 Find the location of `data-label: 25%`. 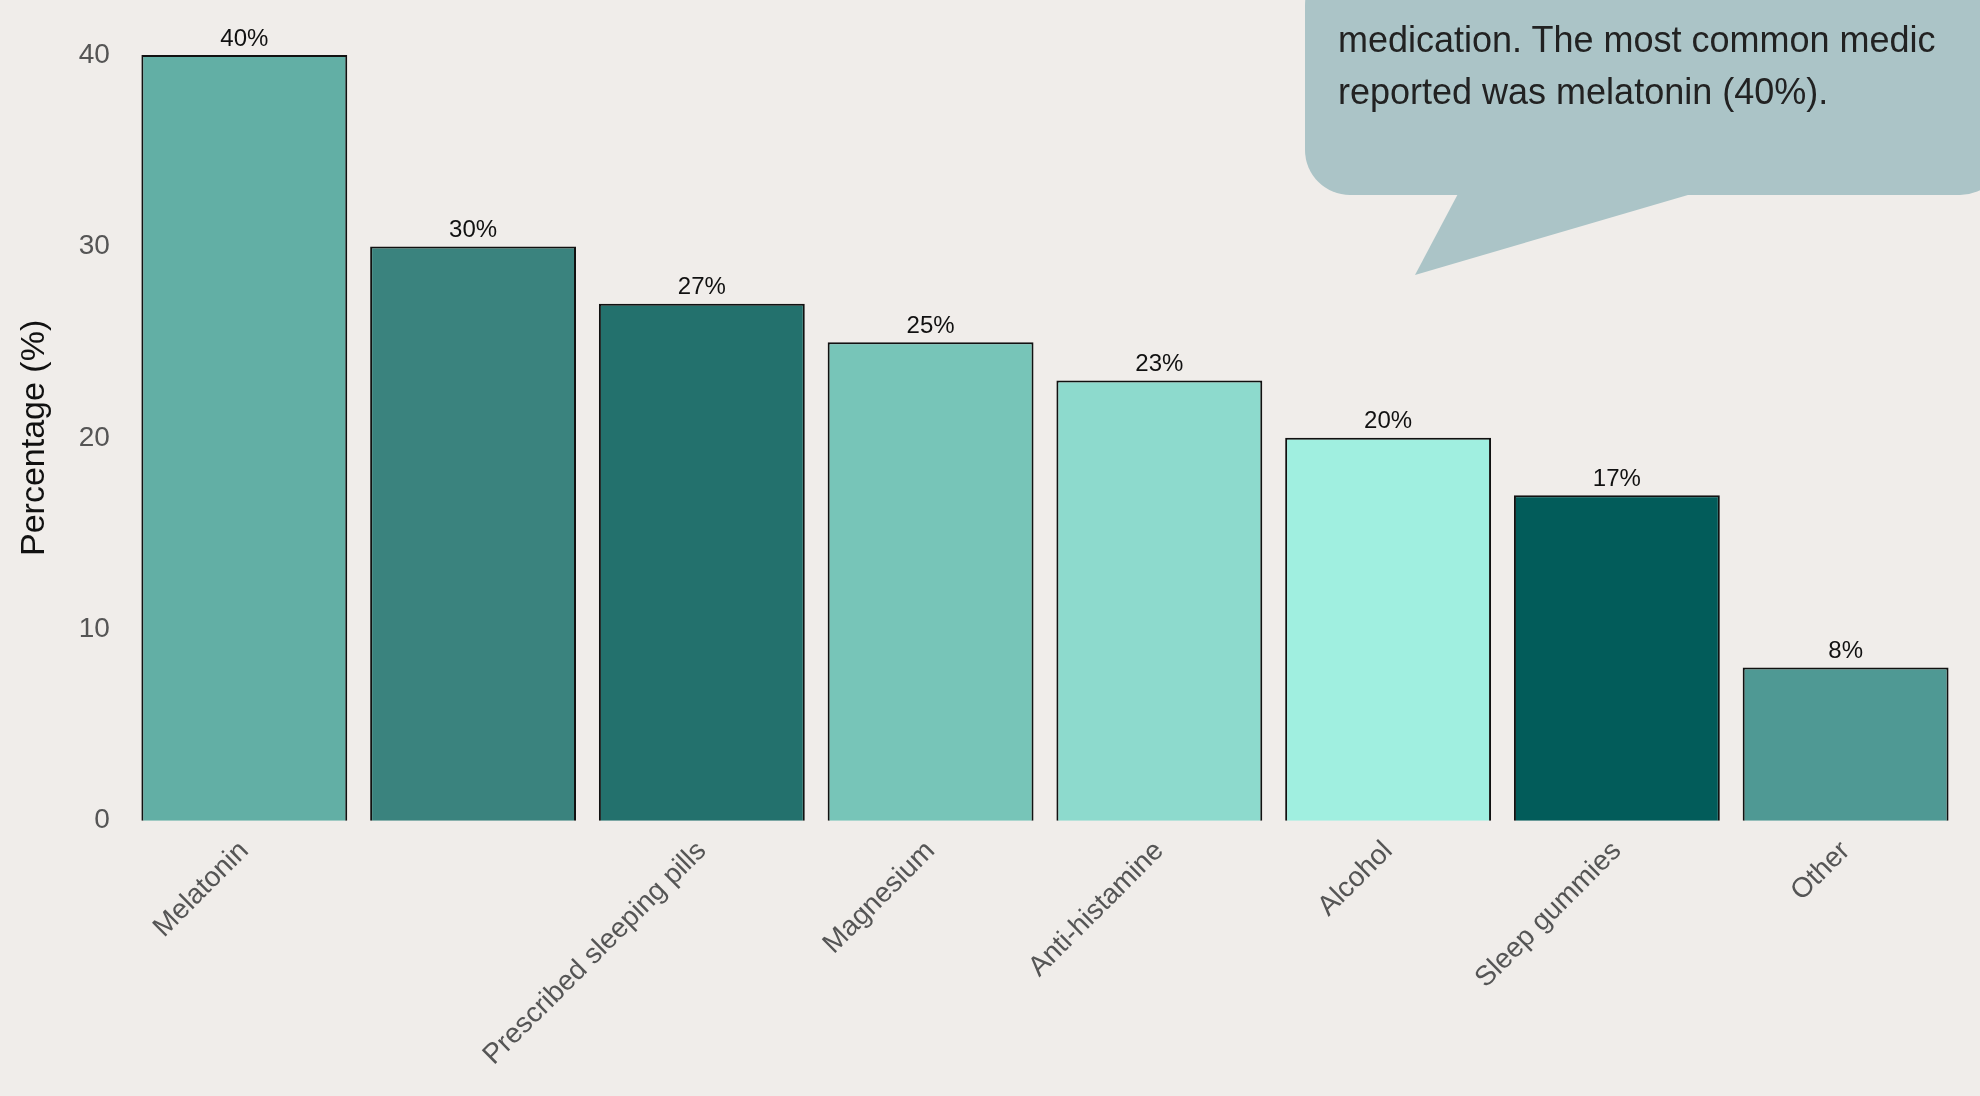

data-label: 25% is located at coordinates (930, 324).